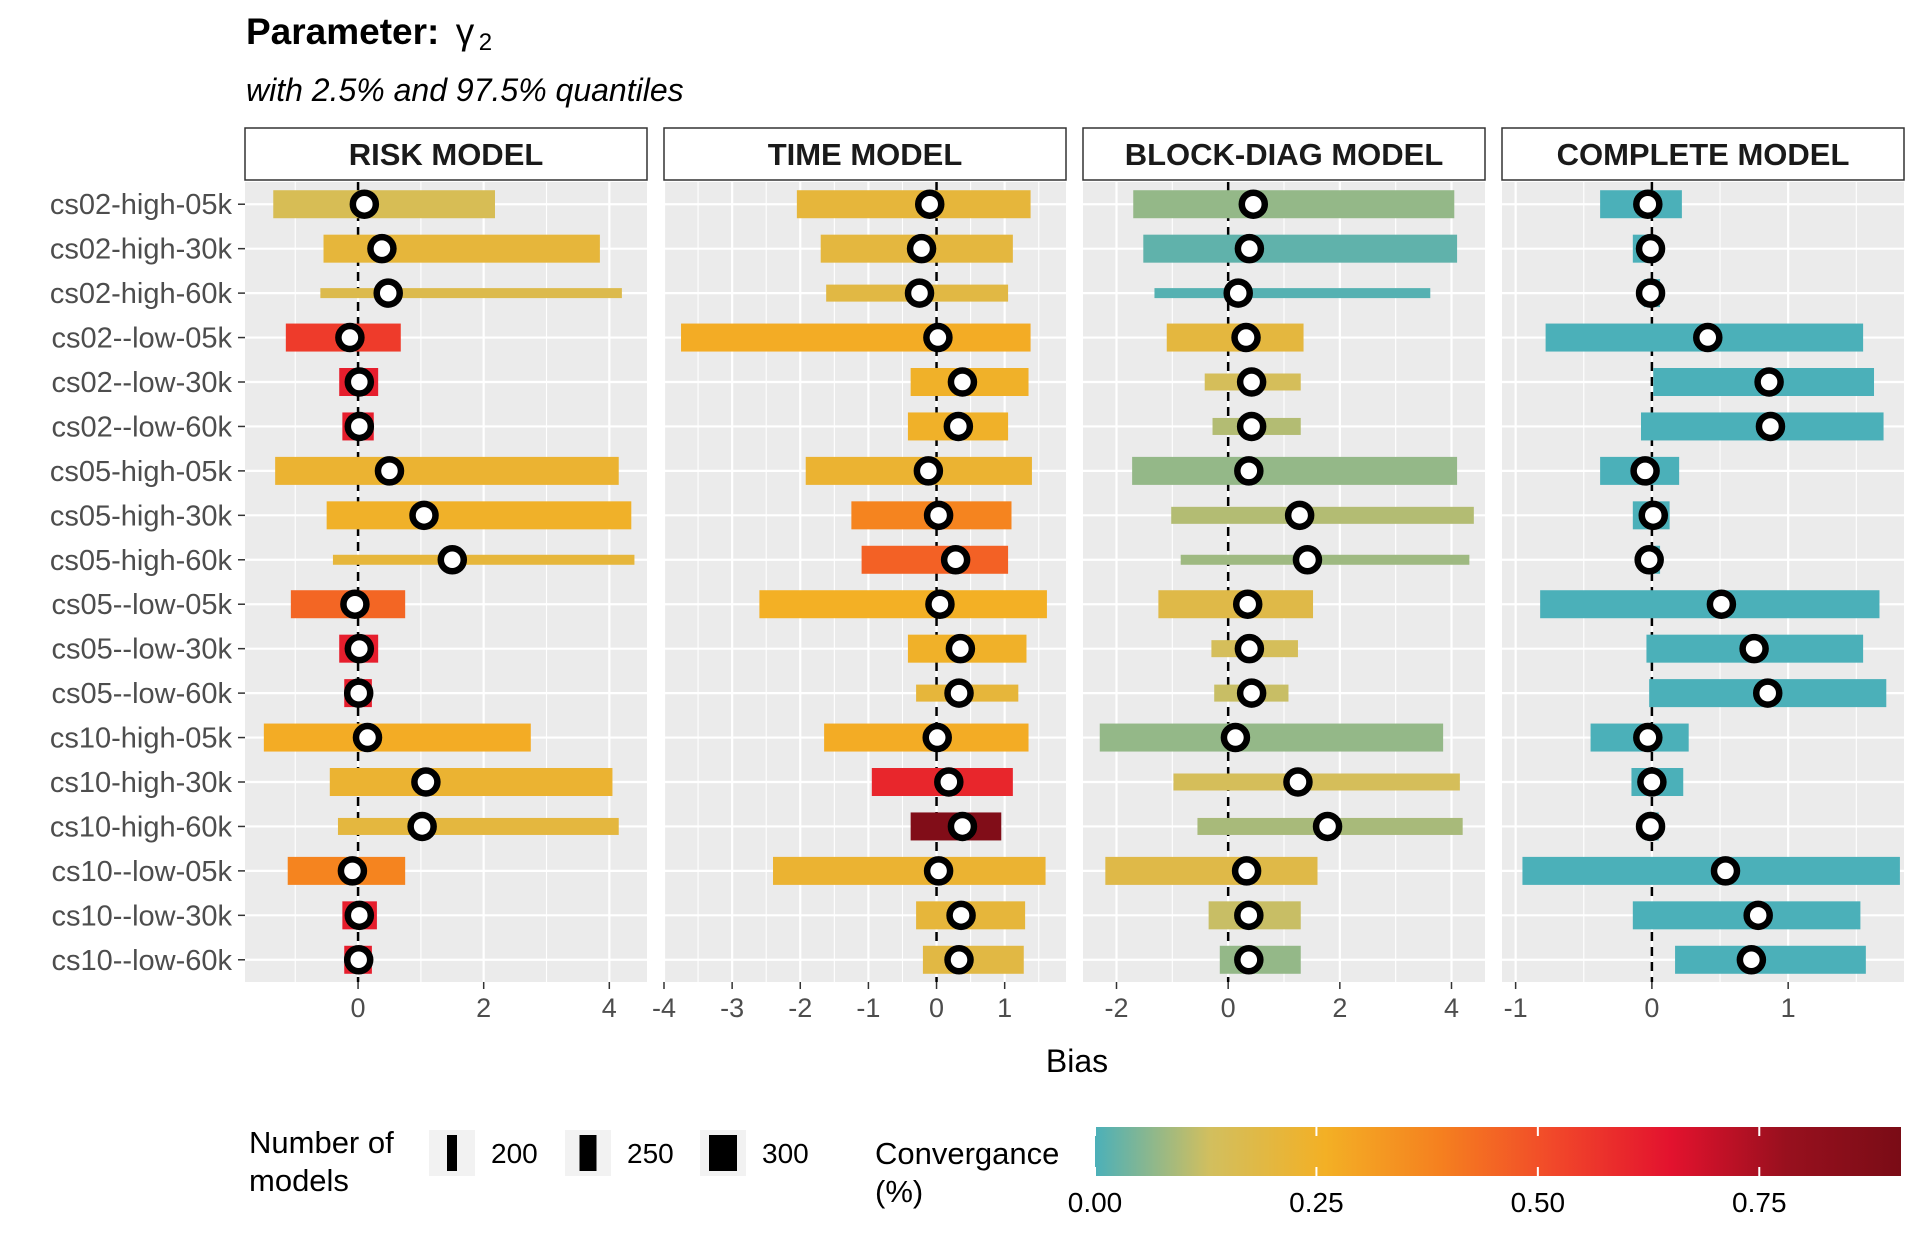  What do you see at coordinates (142, 872) in the screenshot?
I see `y-tick-label: cs10--low-05k` at bounding box center [142, 872].